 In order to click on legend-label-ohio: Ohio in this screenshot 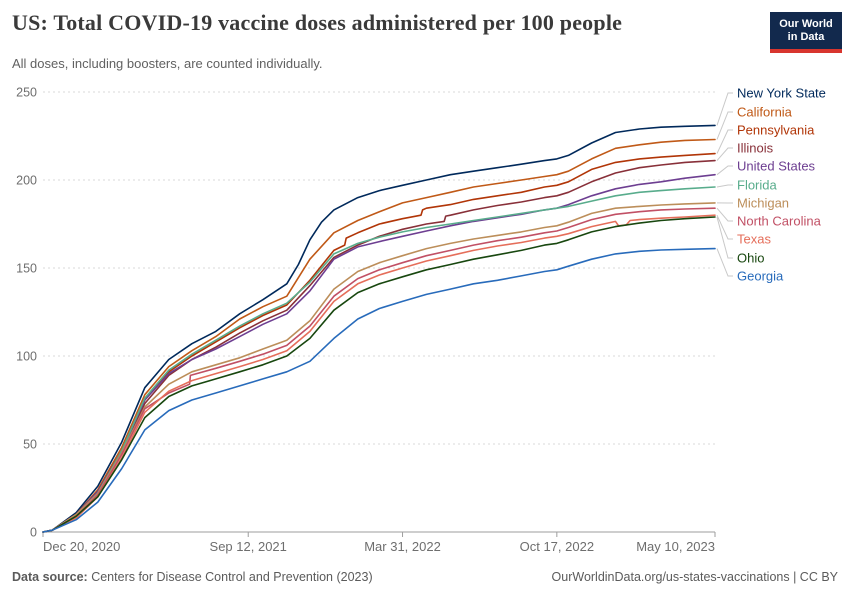, I will do `click(750, 258)`.